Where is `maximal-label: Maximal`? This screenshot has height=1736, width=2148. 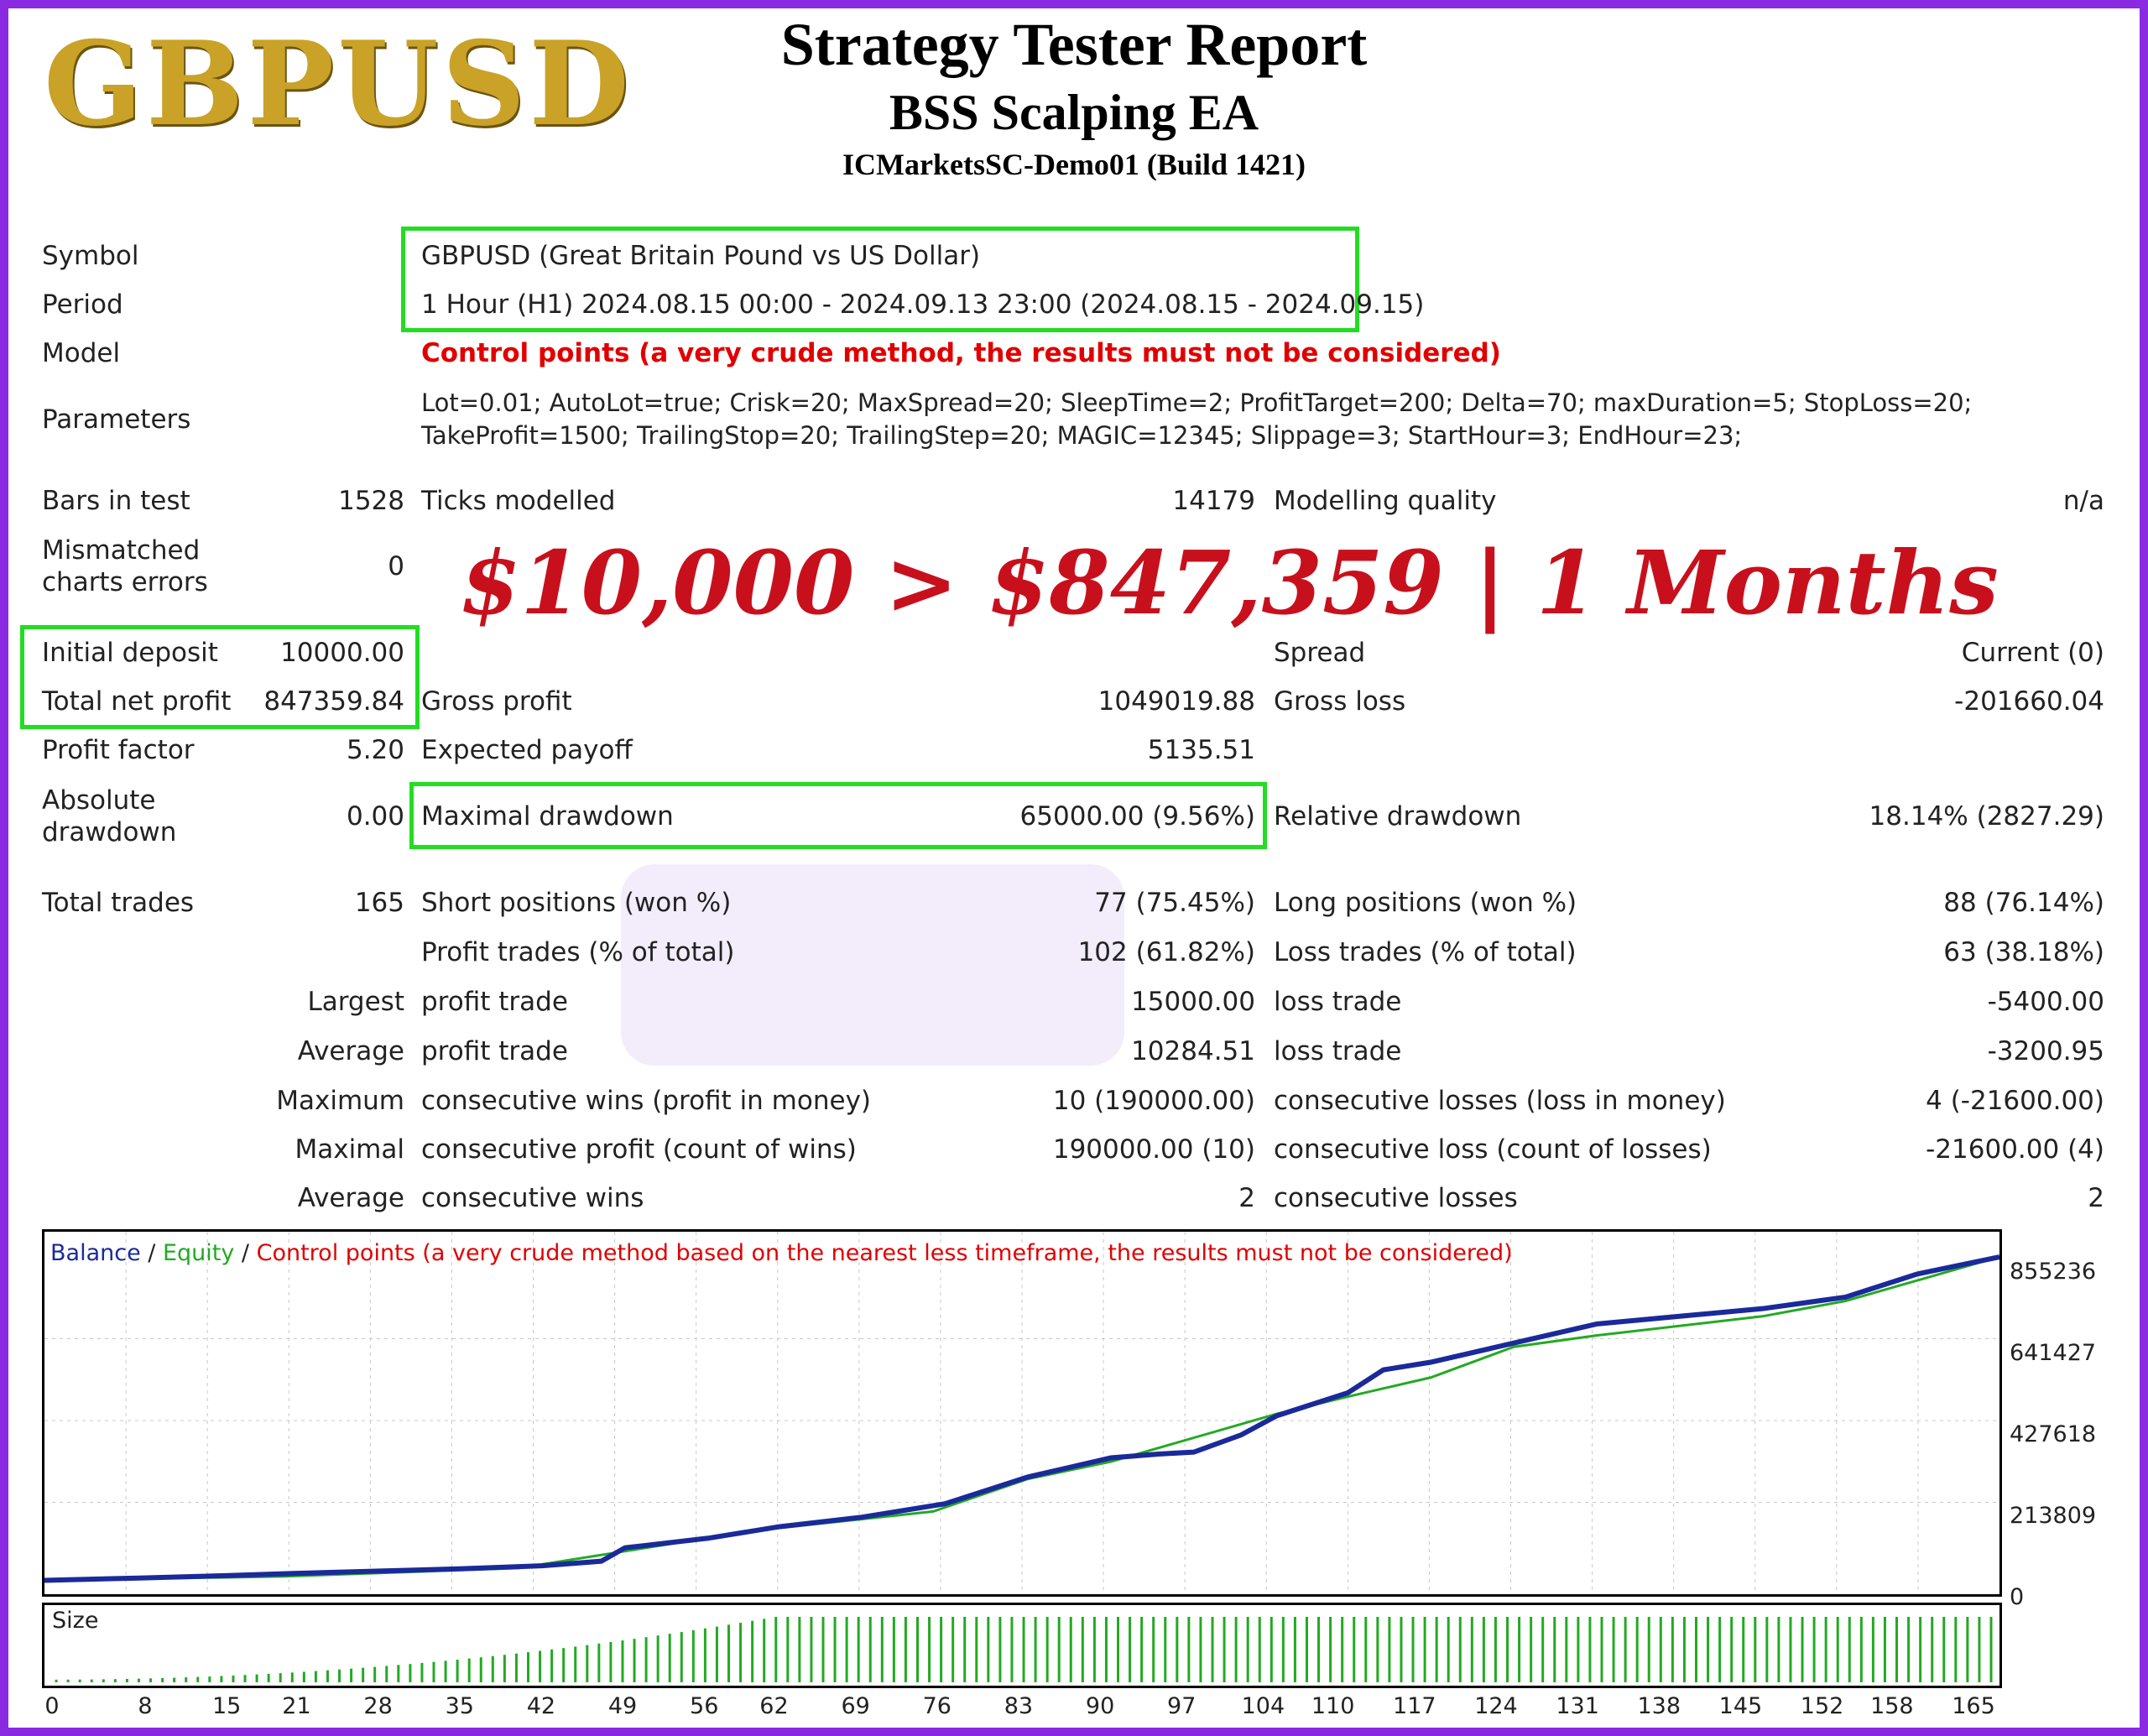
maximal-label: Maximal is located at coordinates (349, 1150).